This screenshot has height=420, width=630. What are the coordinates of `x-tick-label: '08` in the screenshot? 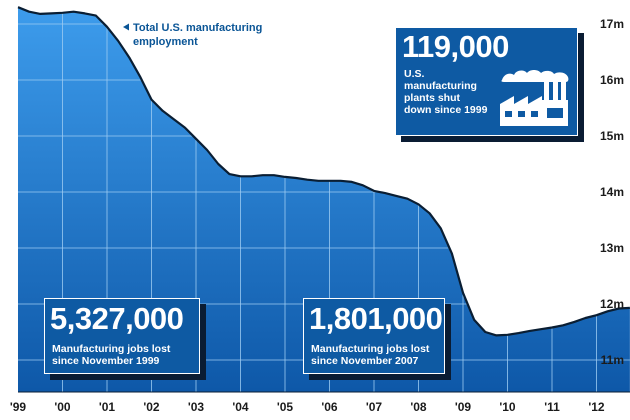 It's located at (418, 407).